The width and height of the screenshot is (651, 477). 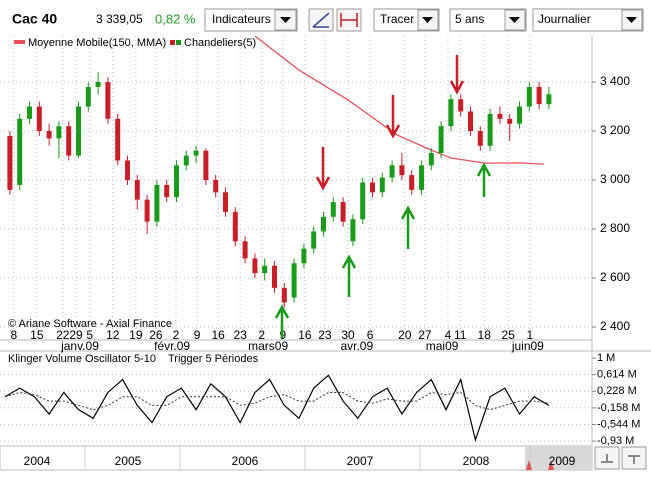 What do you see at coordinates (485, 335) in the screenshot?
I see `x-tick-label: 18` at bounding box center [485, 335].